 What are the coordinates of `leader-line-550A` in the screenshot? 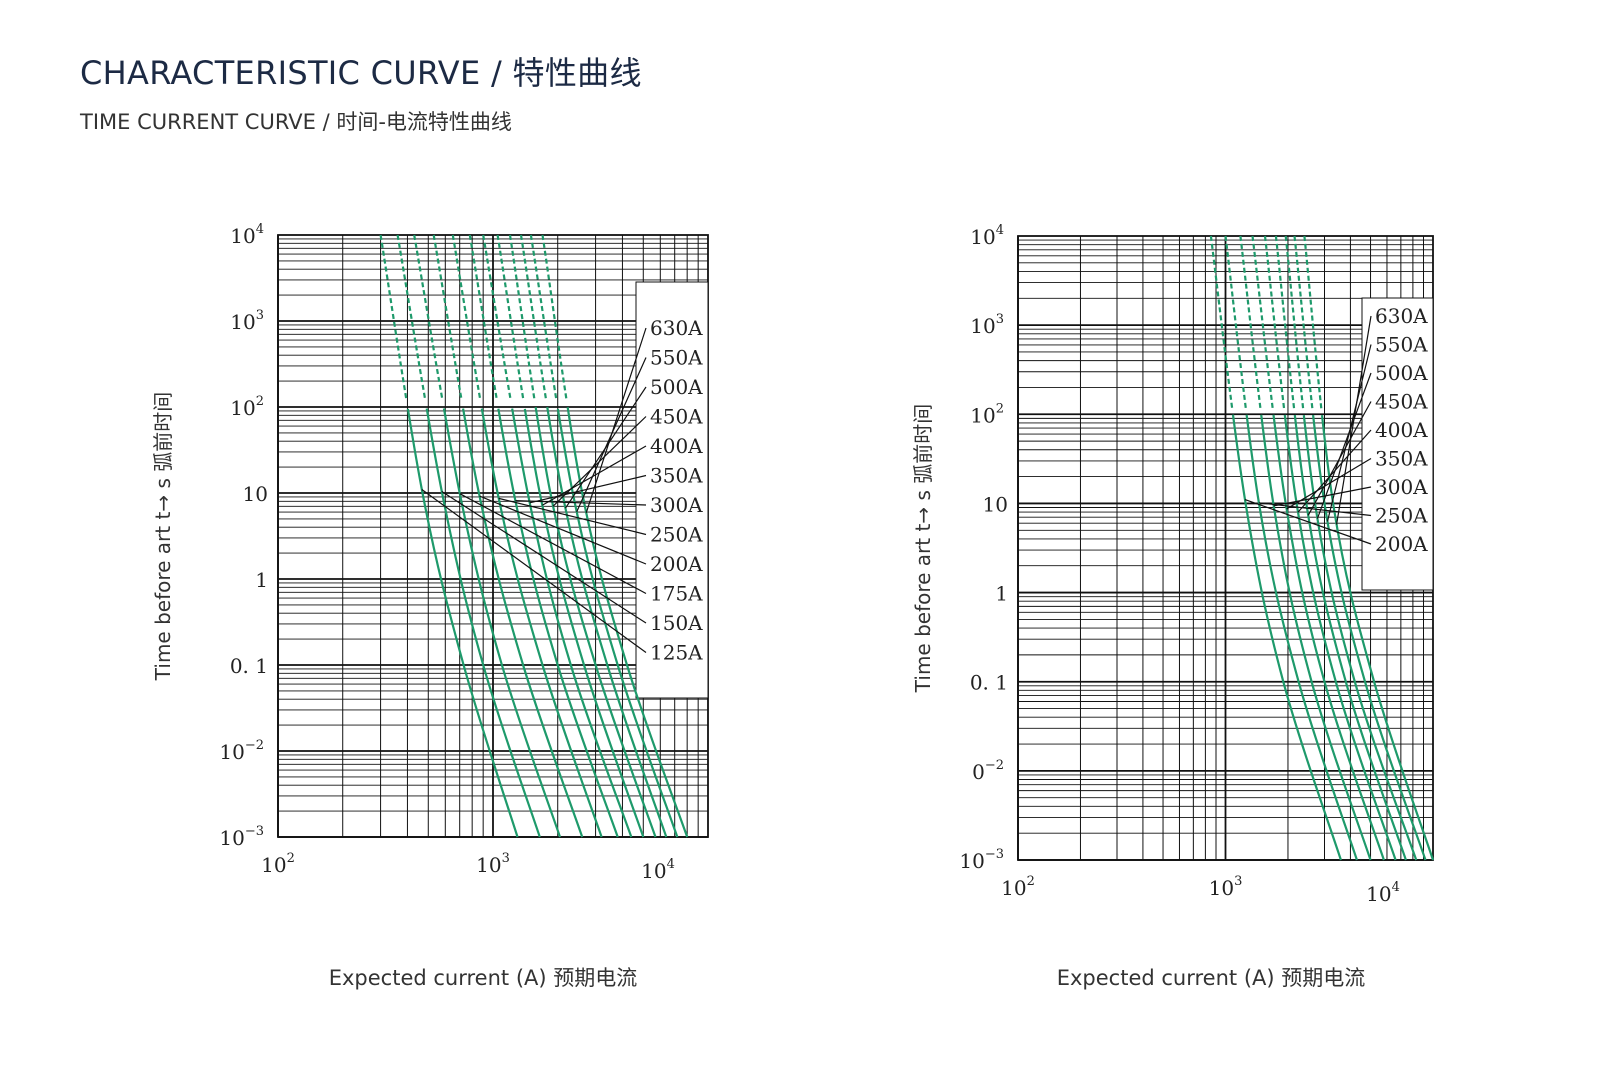 It's located at (611, 435).